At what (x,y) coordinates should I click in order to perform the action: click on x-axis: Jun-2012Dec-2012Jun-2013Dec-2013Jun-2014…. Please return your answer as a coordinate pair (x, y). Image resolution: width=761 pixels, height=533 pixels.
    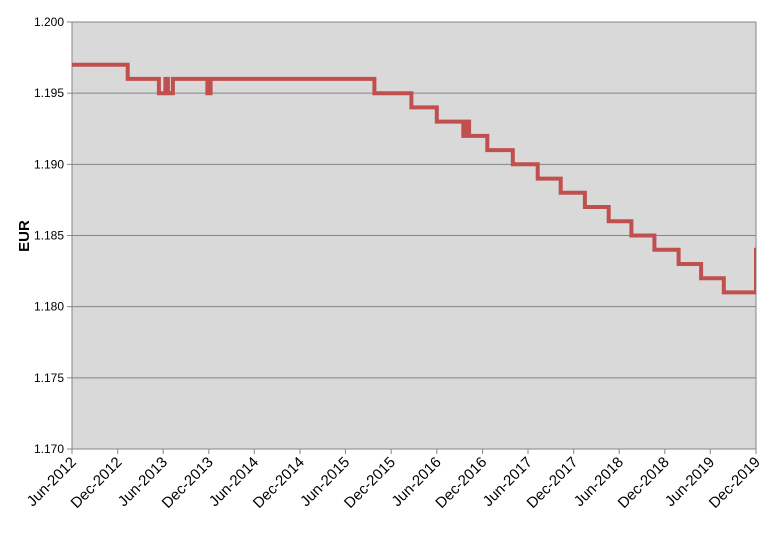
    Looking at the image, I should click on (392, 480).